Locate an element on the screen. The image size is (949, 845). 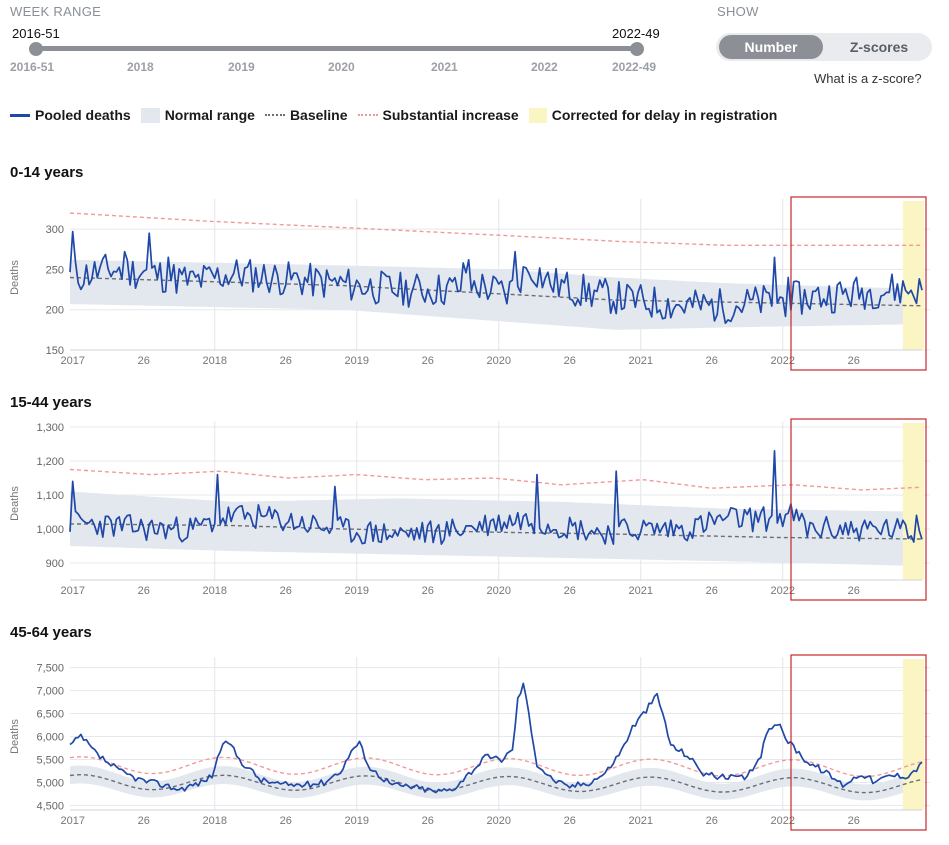
y-tick-label: 5,500 is located at coordinates (50, 760).